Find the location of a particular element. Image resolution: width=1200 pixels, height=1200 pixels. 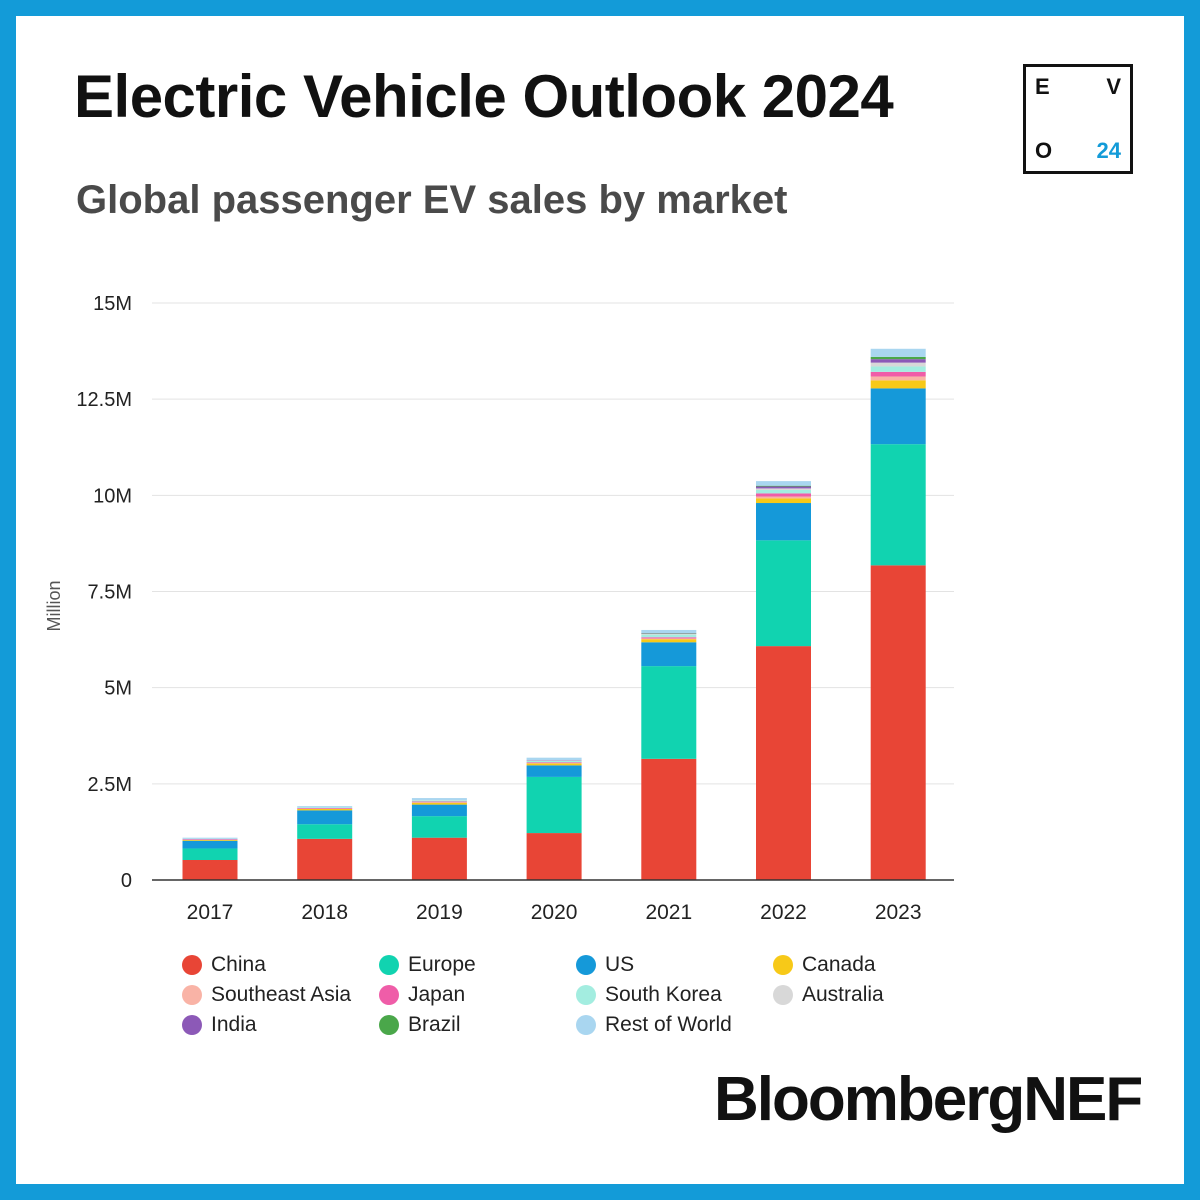

y-tick-label: 2.5M is located at coordinates (110, 785).